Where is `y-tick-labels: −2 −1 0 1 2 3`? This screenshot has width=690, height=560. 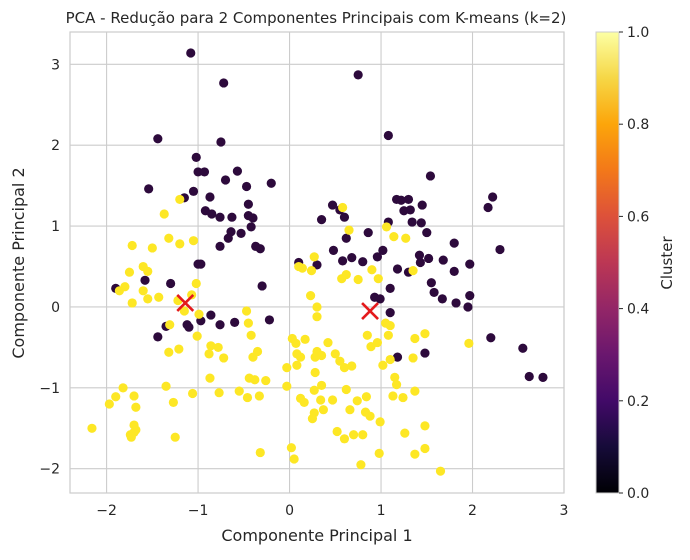
y-tick-labels: −2 −1 0 1 2 3 is located at coordinates (49, 267).